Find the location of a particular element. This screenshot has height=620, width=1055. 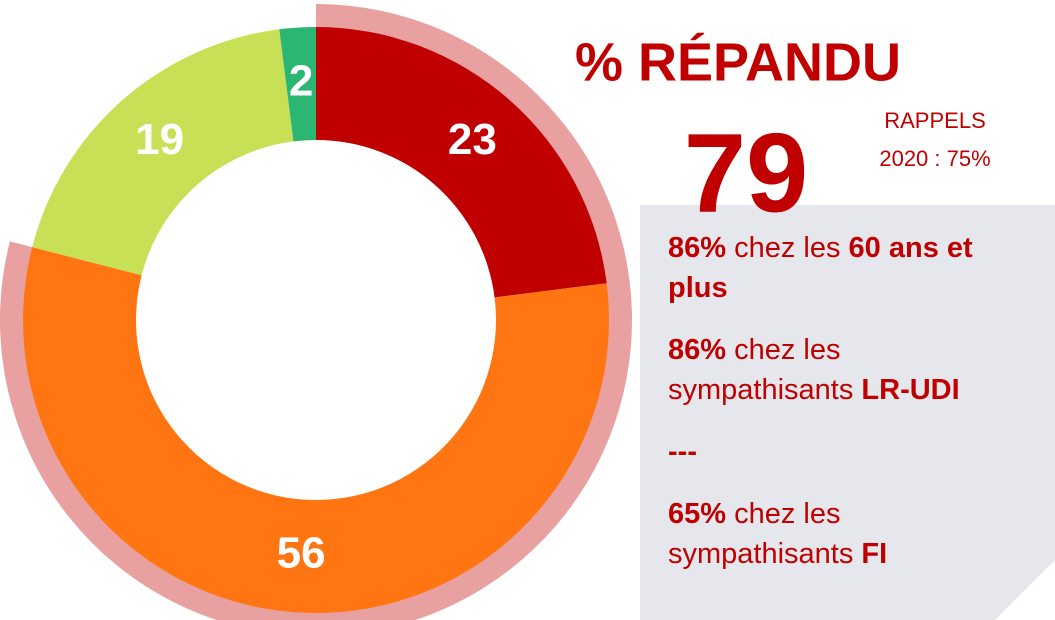

note: --- is located at coordinates (860, 452).